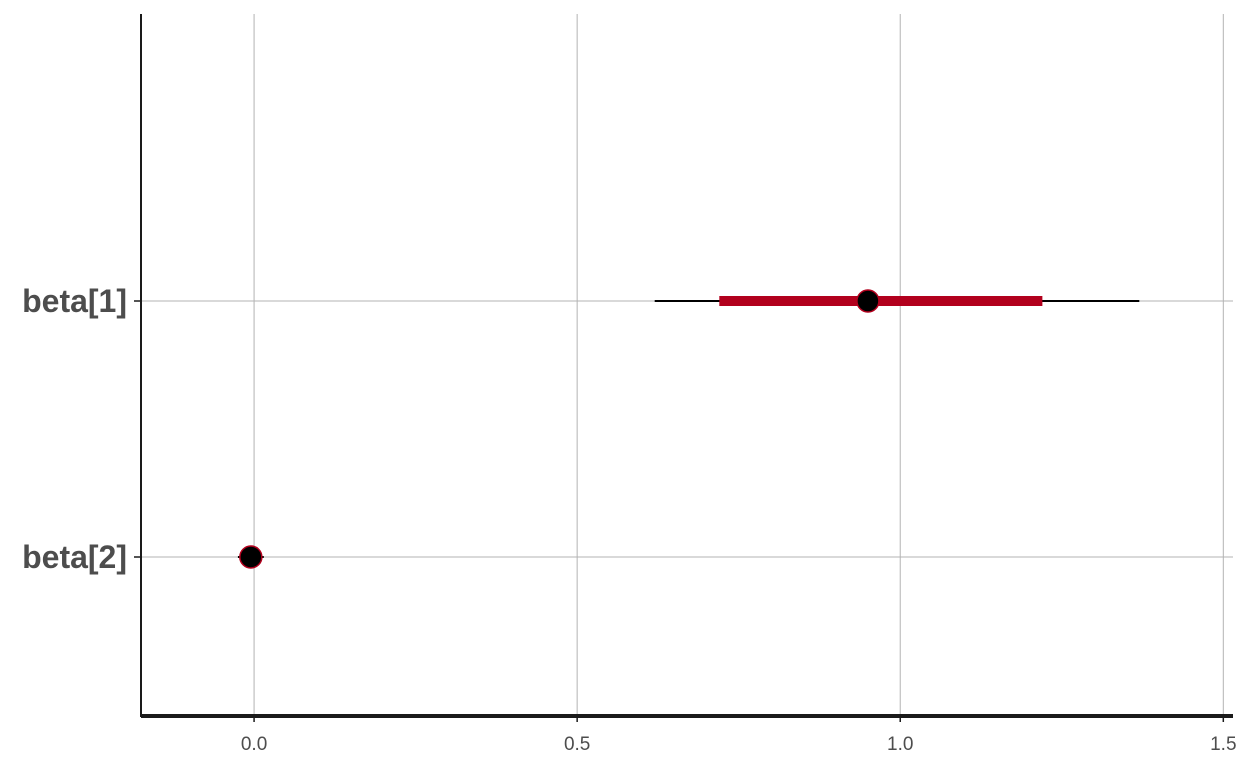 This screenshot has height=768, width=1248. What do you see at coordinates (1223, 744) in the screenshot?
I see `x-tick-label: 1.5` at bounding box center [1223, 744].